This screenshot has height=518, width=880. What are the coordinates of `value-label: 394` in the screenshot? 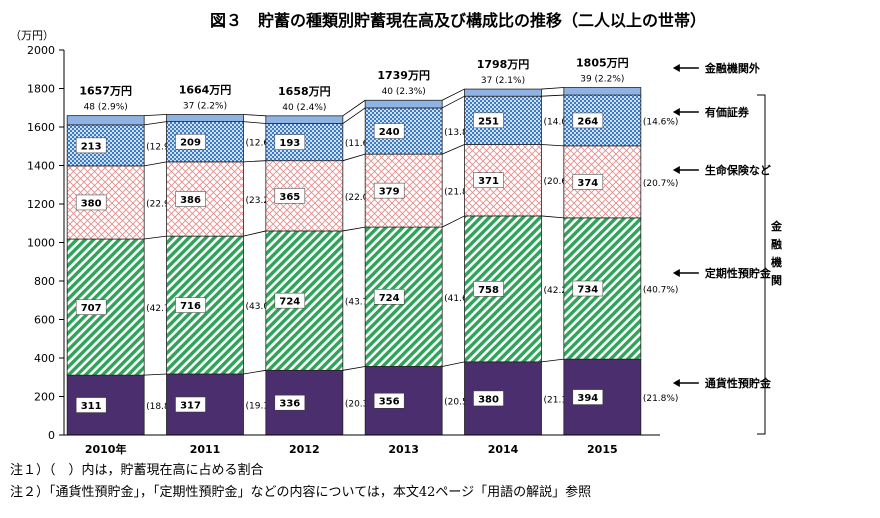 It's located at (587, 398).